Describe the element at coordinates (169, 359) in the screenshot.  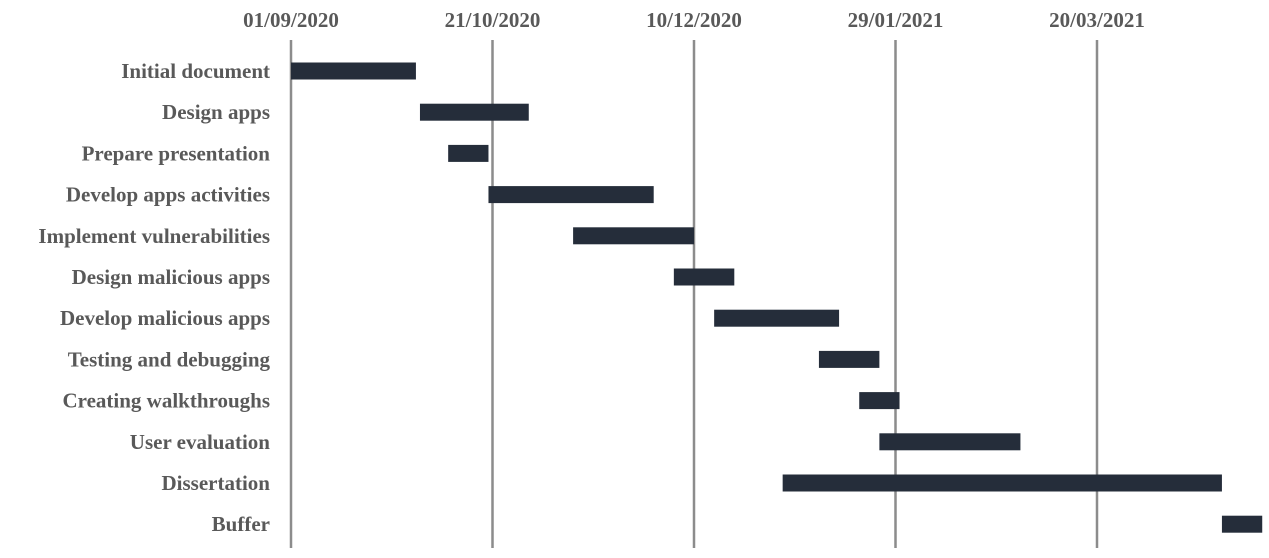
I see `task-label: Testing and debugging` at that location.